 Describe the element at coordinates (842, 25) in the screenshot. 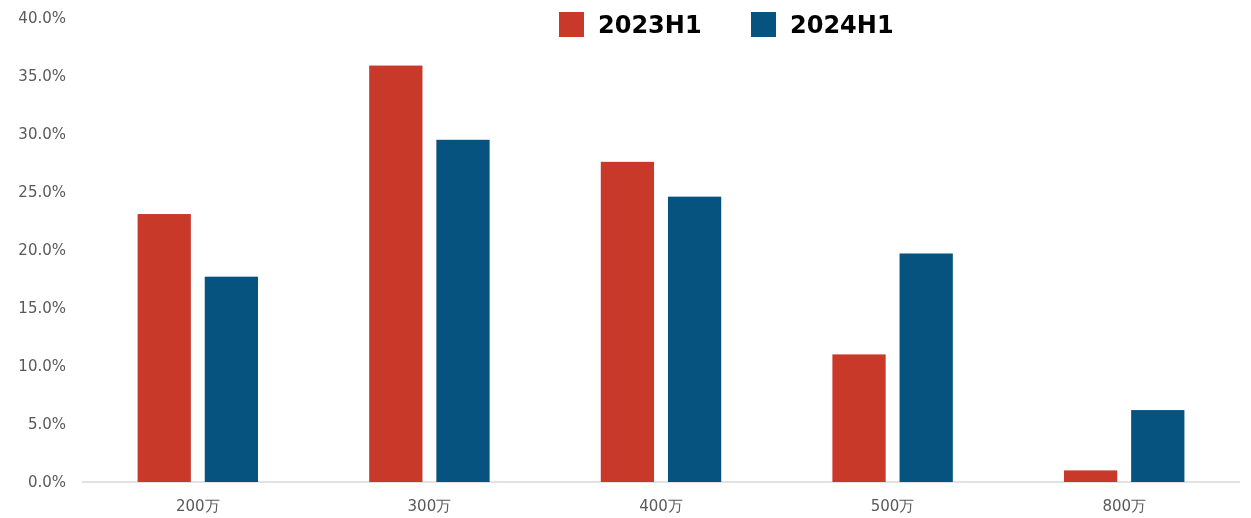

I see `legend-label: 2024H1` at that location.